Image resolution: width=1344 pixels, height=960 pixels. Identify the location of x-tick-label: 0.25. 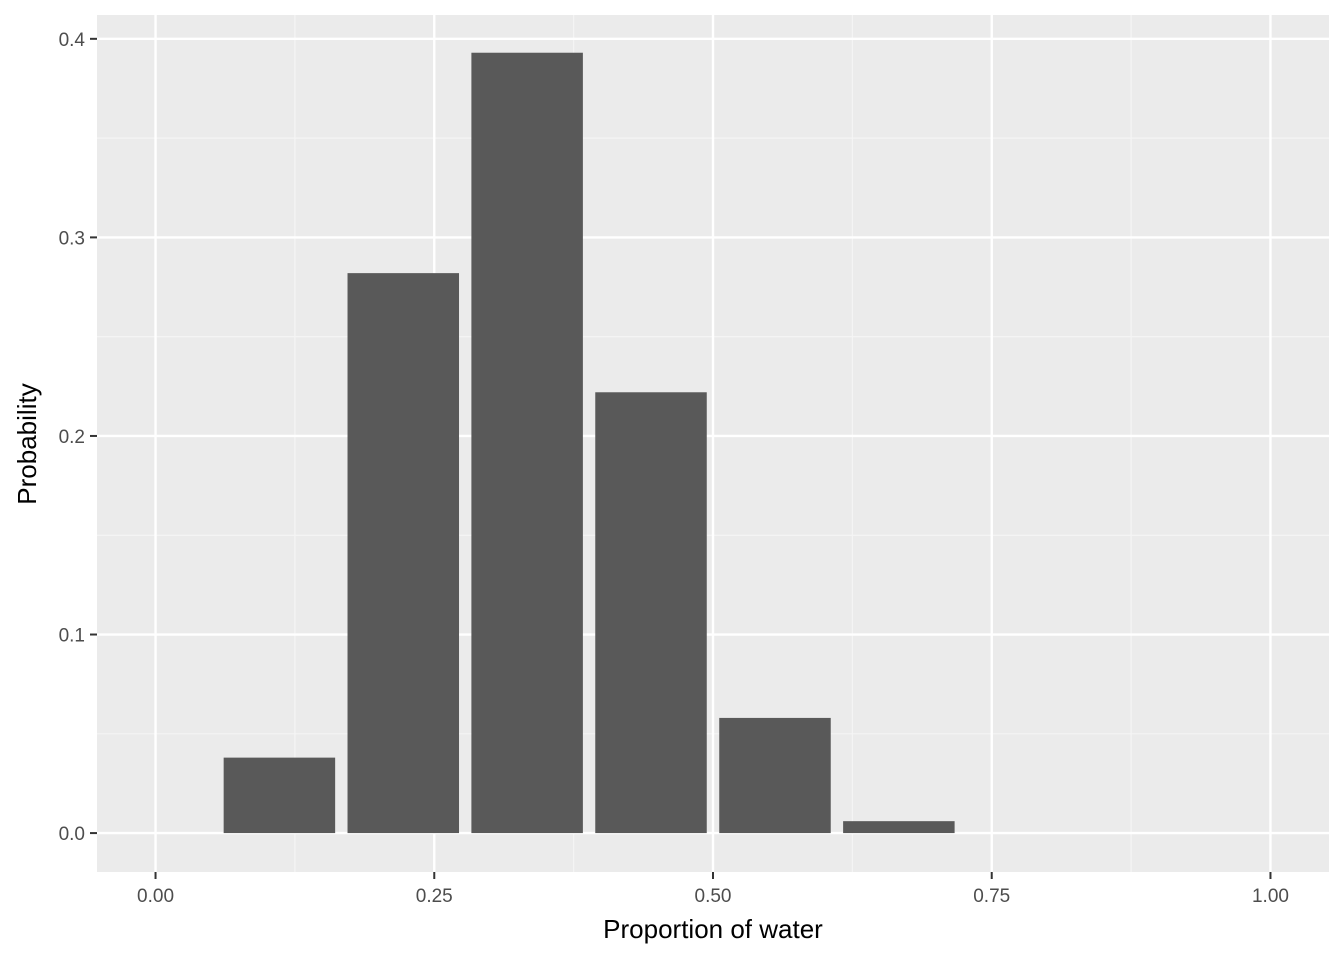
(434, 896).